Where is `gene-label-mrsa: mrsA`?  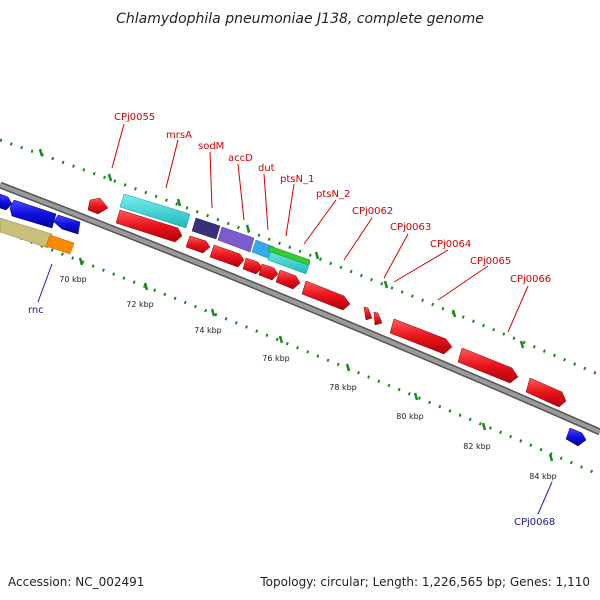 gene-label-mrsa: mrsA is located at coordinates (179, 135).